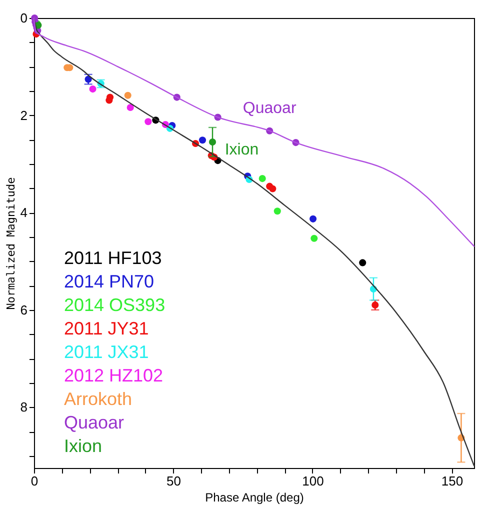  What do you see at coordinates (24, 18) in the screenshot?
I see `y-tick-label: 0` at bounding box center [24, 18].